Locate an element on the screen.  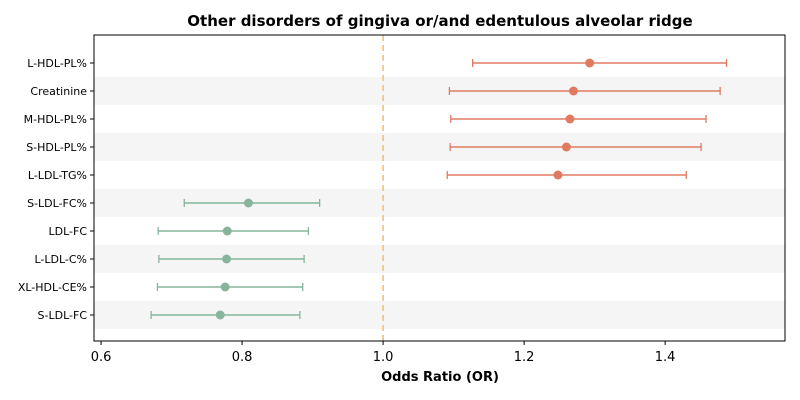
x-tick-label: 1.2 is located at coordinates (524, 357).